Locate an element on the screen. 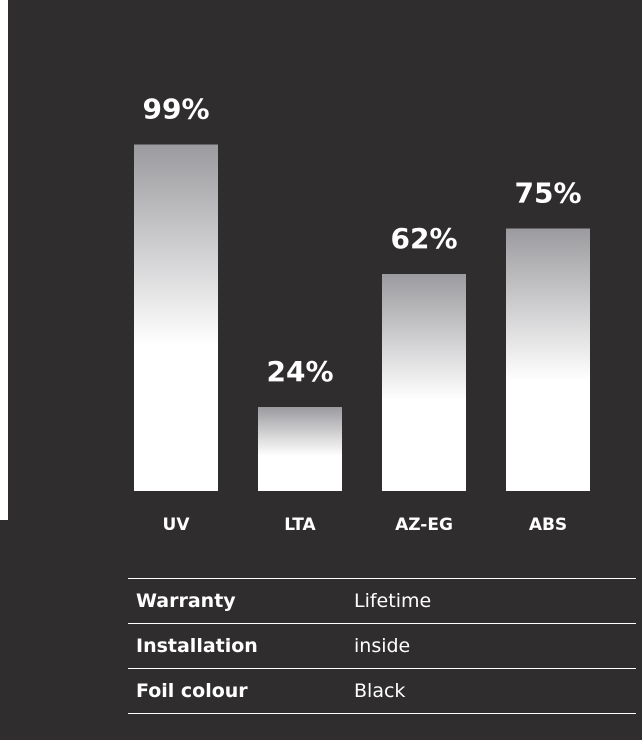 This screenshot has height=740, width=642. category-label: UV is located at coordinates (177, 525).